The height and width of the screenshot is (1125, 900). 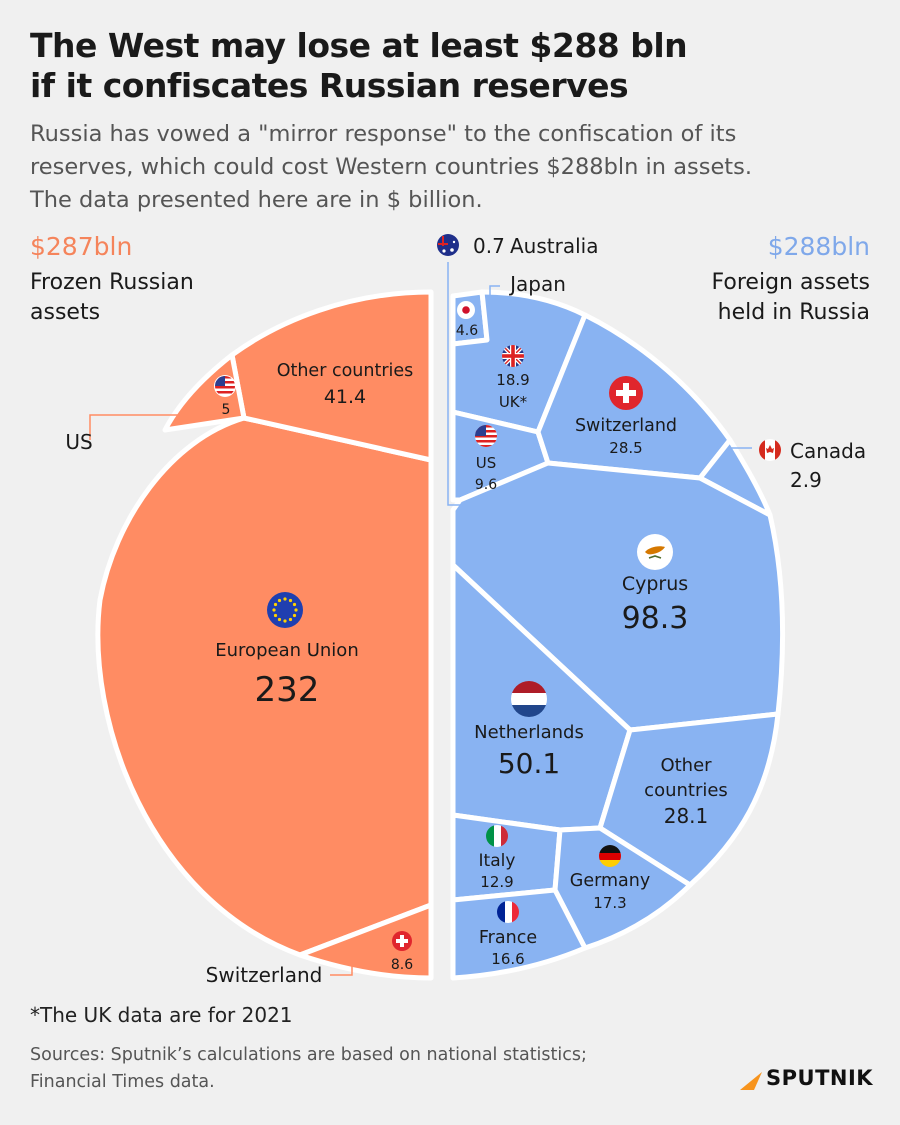 What do you see at coordinates (818, 246) in the screenshot?
I see `right-total: $288bln` at bounding box center [818, 246].